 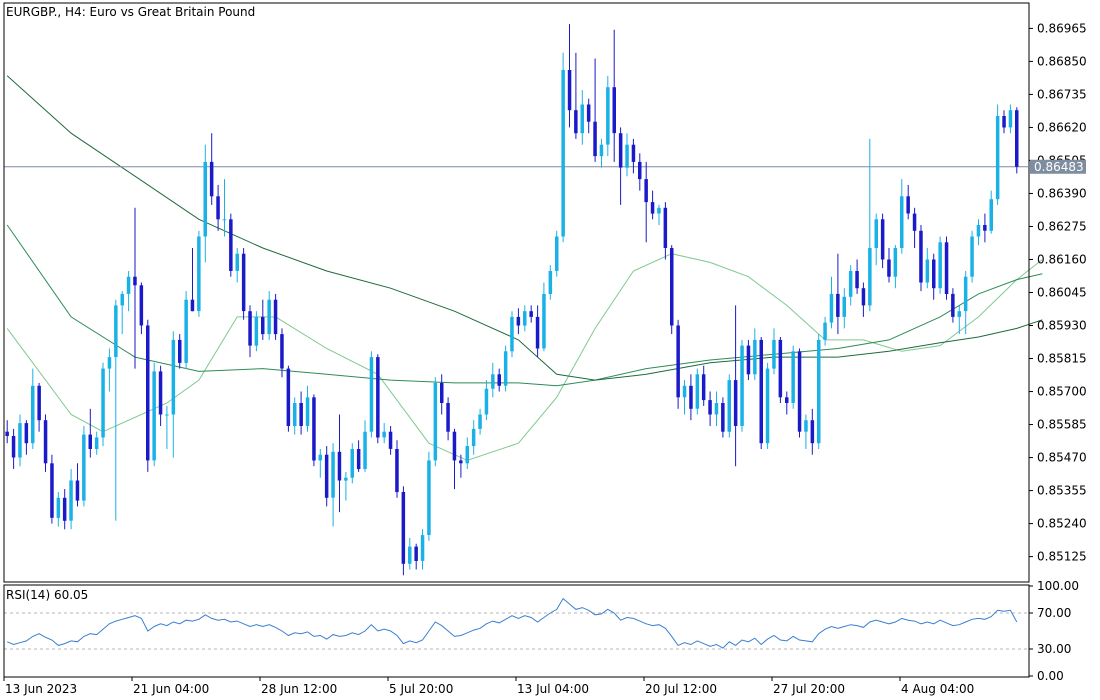 I want to click on rsi-tick-label: 100.00, so click(x=1058, y=586).